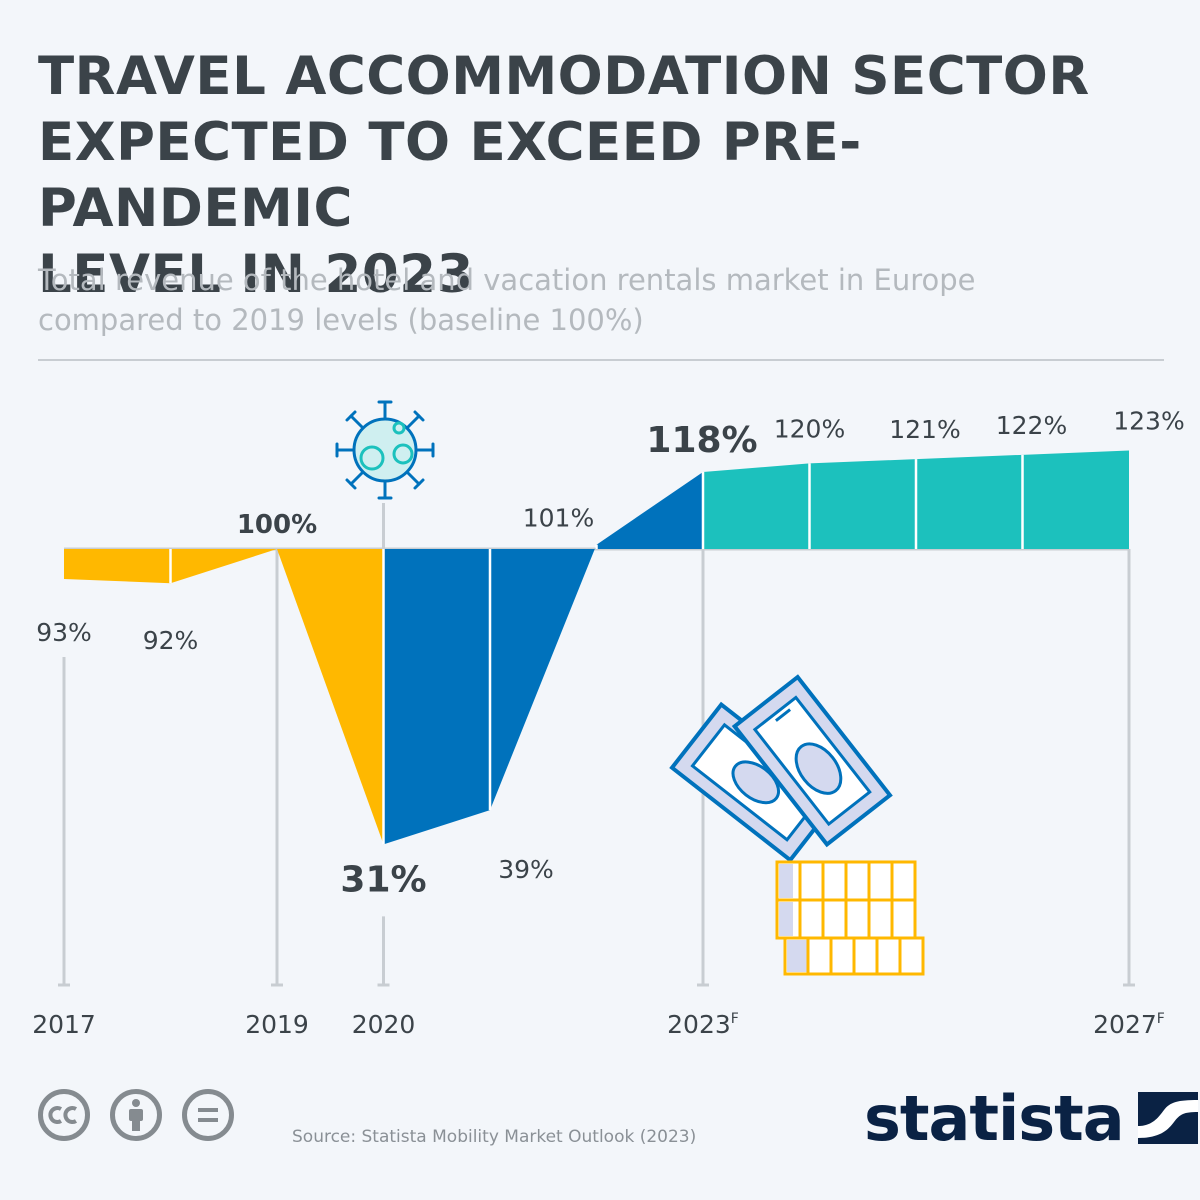 The image size is (1200, 1200). What do you see at coordinates (64, 1115) in the screenshot?
I see `cc-icon` at bounding box center [64, 1115].